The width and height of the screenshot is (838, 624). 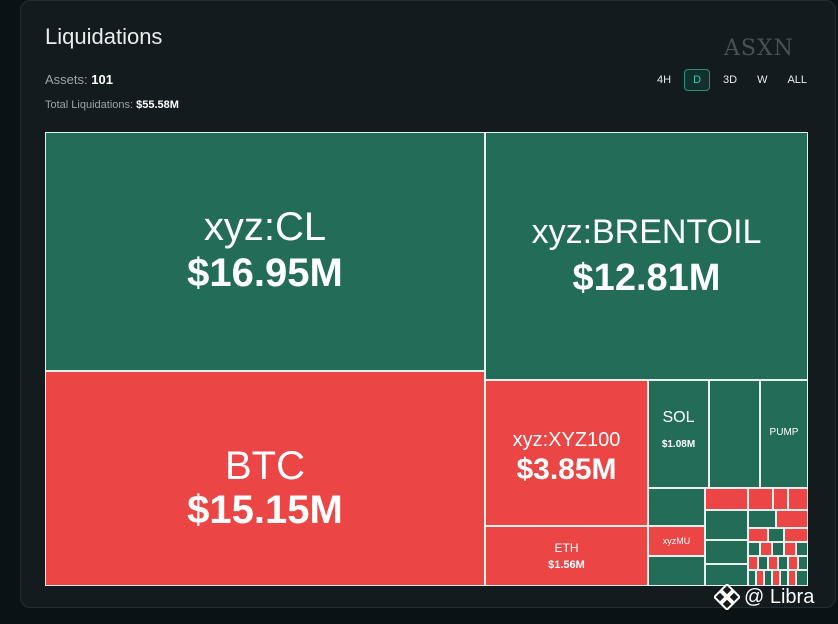 What do you see at coordinates (759, 48) in the screenshot?
I see `asxn-watermark: ASXN` at bounding box center [759, 48].